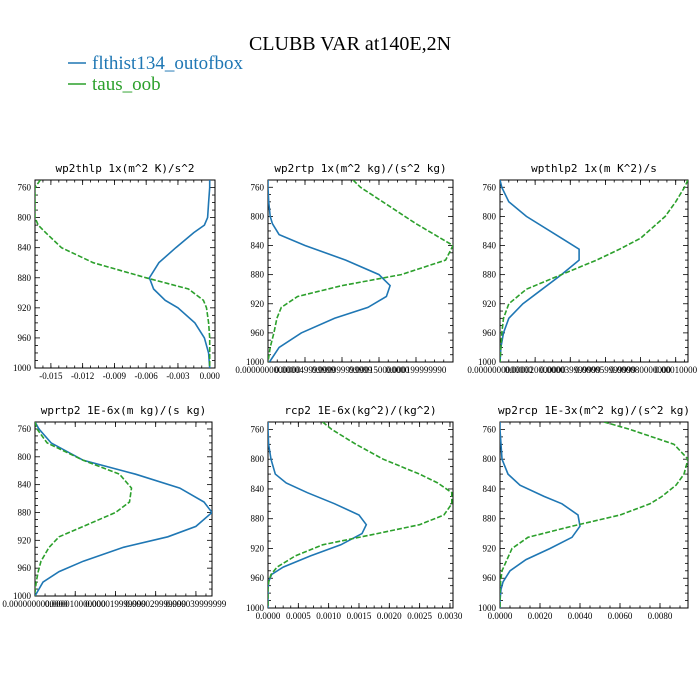  What do you see at coordinates (115, 376) in the screenshot?
I see `x-tick-label: -0.009` at bounding box center [115, 376].